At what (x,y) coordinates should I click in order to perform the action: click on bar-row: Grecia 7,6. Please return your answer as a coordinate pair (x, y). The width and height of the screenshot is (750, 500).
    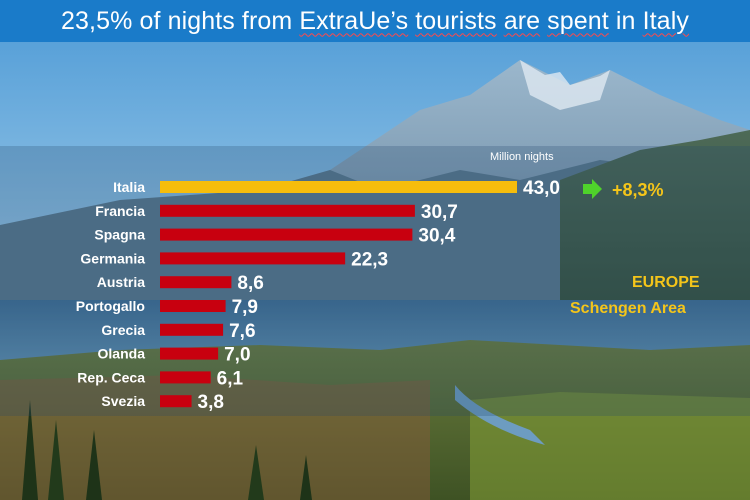
    Looking at the image, I should click on (178, 331).